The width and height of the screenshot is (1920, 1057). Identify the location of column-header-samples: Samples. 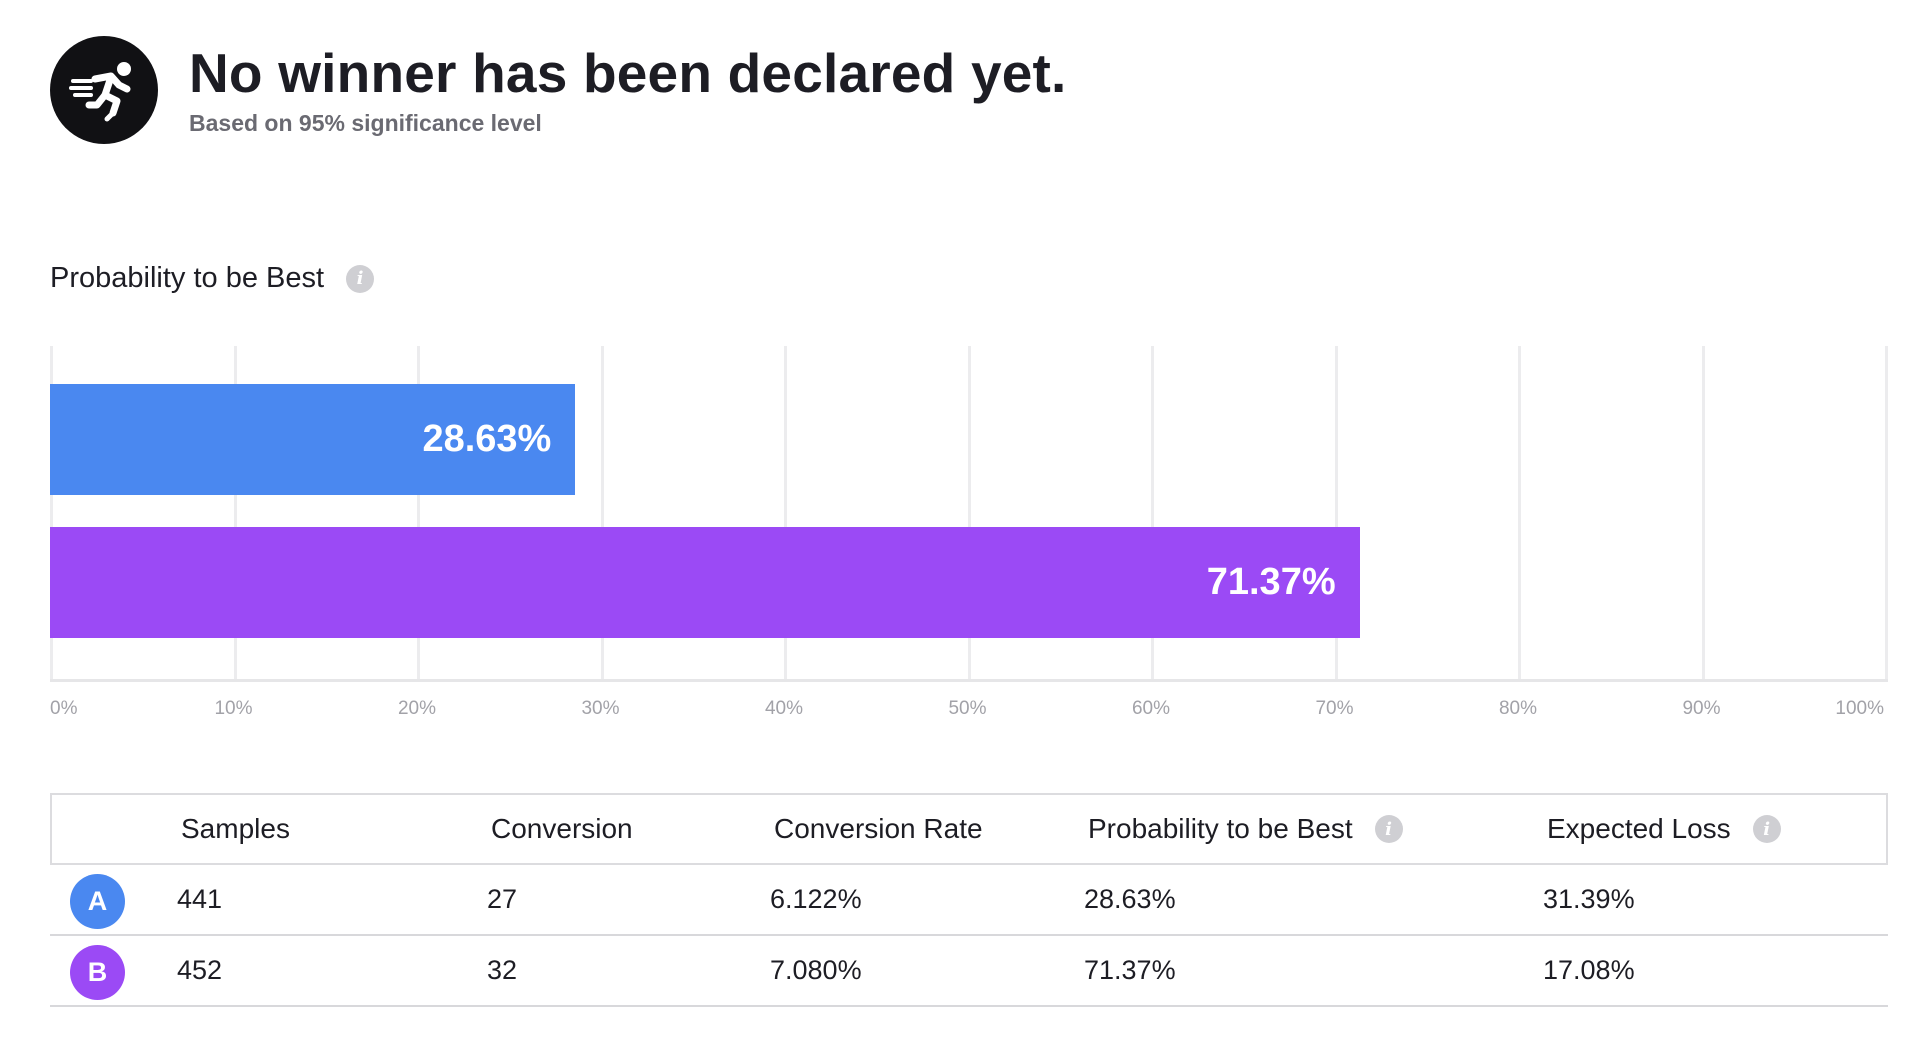
(235, 829).